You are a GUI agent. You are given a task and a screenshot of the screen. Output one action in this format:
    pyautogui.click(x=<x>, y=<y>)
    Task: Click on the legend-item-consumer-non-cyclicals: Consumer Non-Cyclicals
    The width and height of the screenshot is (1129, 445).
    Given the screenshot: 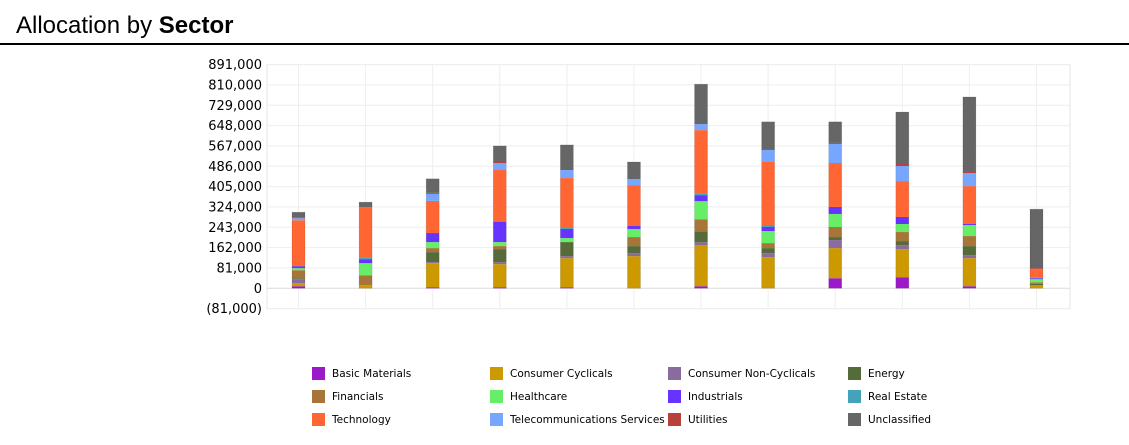 What is the action you would take?
    pyautogui.click(x=741, y=373)
    